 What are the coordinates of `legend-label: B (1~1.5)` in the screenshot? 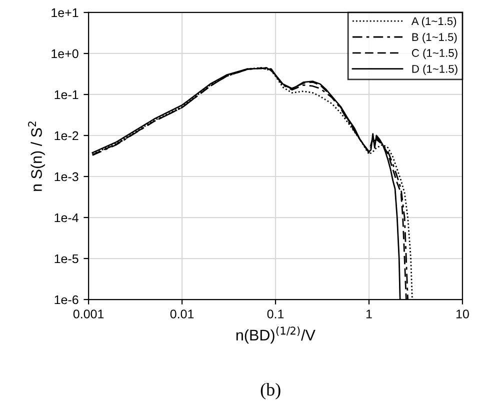 It's located at (434, 38).